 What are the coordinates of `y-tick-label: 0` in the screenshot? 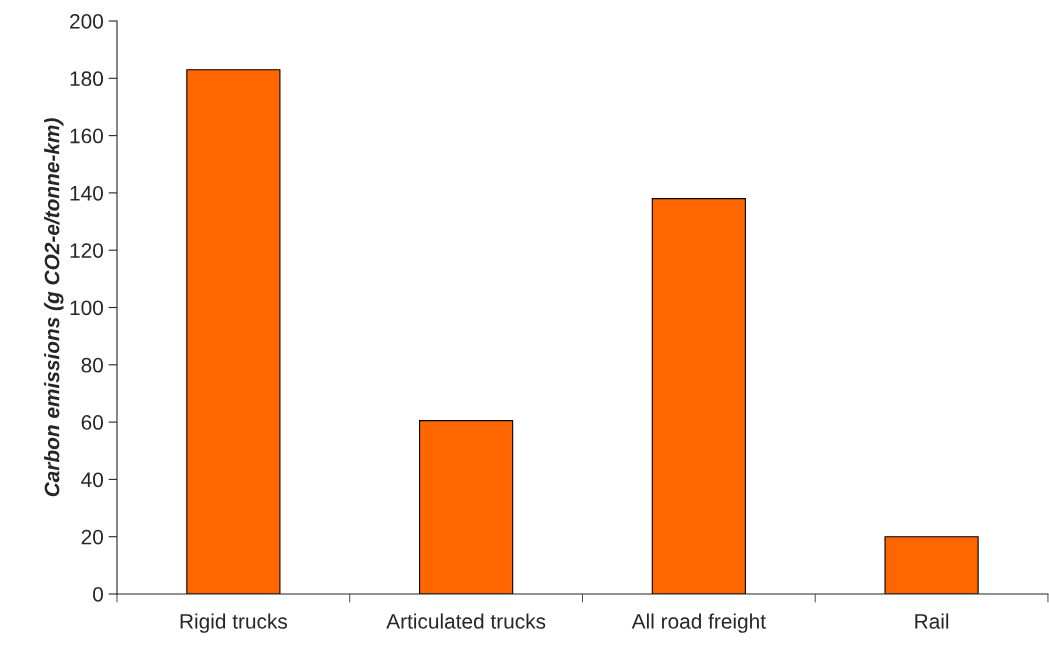 It's located at (98, 594).